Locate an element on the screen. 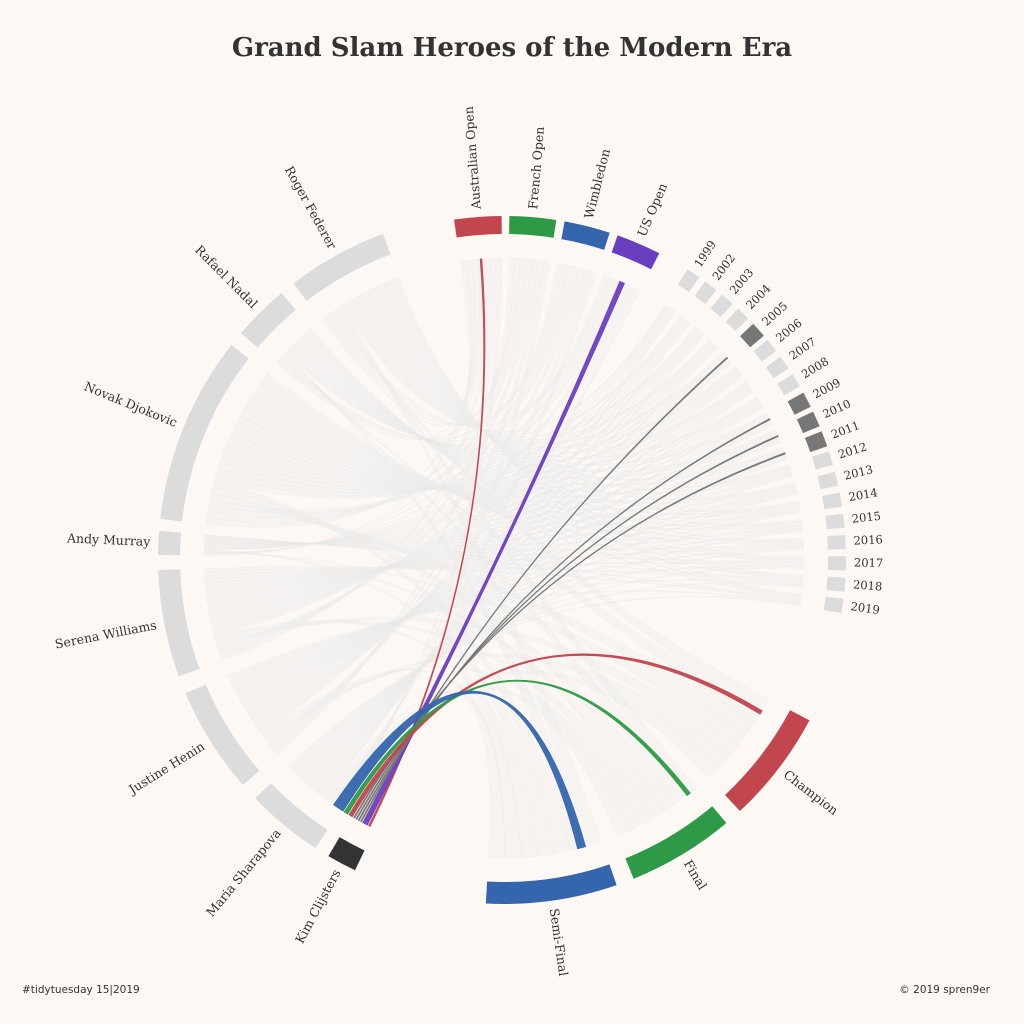 The width and height of the screenshot is (1024, 1024). arc-us-open is located at coordinates (635, 252).